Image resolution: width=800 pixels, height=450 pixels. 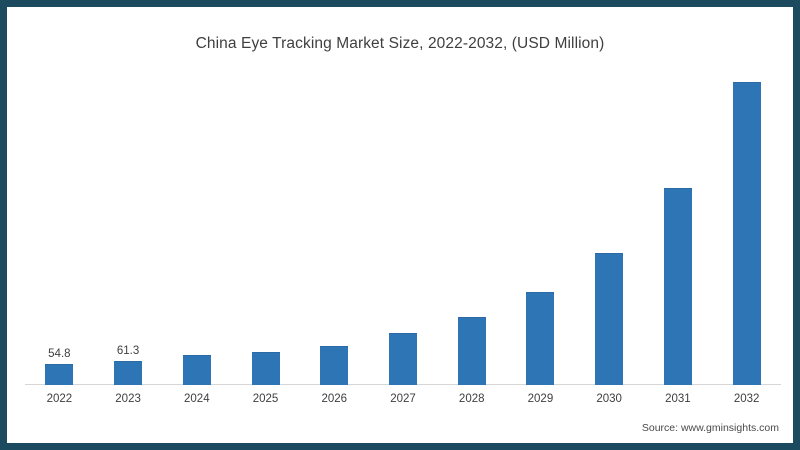 I want to click on bar-column: 61.3, so click(x=128, y=227).